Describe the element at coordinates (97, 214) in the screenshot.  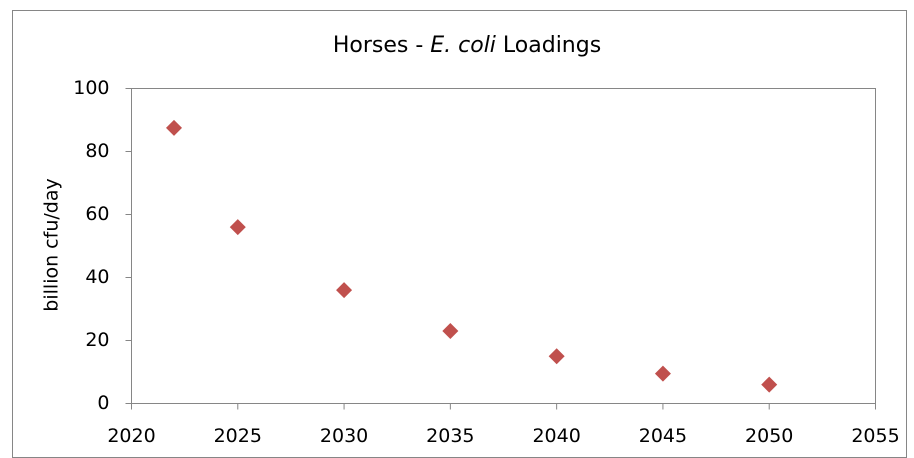
I see `y-tick-label: 60` at that location.